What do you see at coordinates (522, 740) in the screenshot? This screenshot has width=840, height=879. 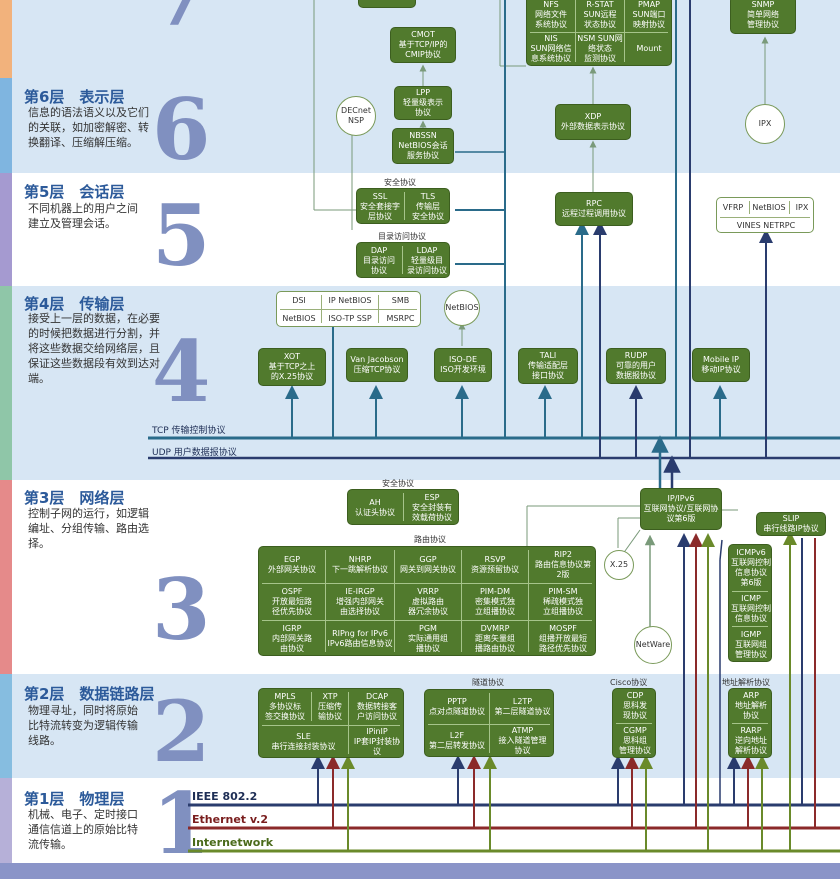 I see `protocol-atmp: ATMP 接入隧道管理 协议` at bounding box center [522, 740].